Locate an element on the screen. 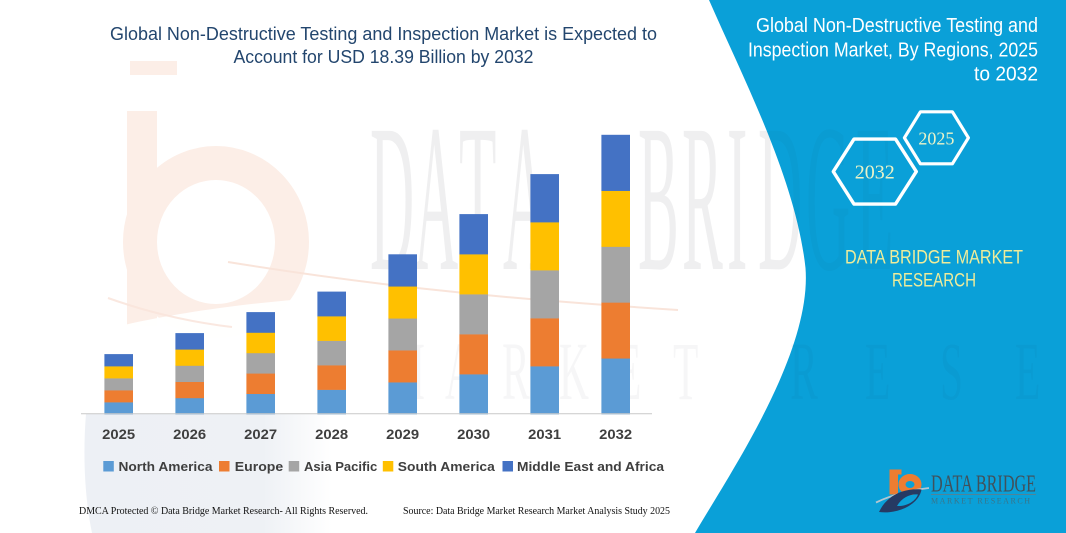 This screenshot has height=533, width=1066. svg-text: I is located at coordinates (737, 199).